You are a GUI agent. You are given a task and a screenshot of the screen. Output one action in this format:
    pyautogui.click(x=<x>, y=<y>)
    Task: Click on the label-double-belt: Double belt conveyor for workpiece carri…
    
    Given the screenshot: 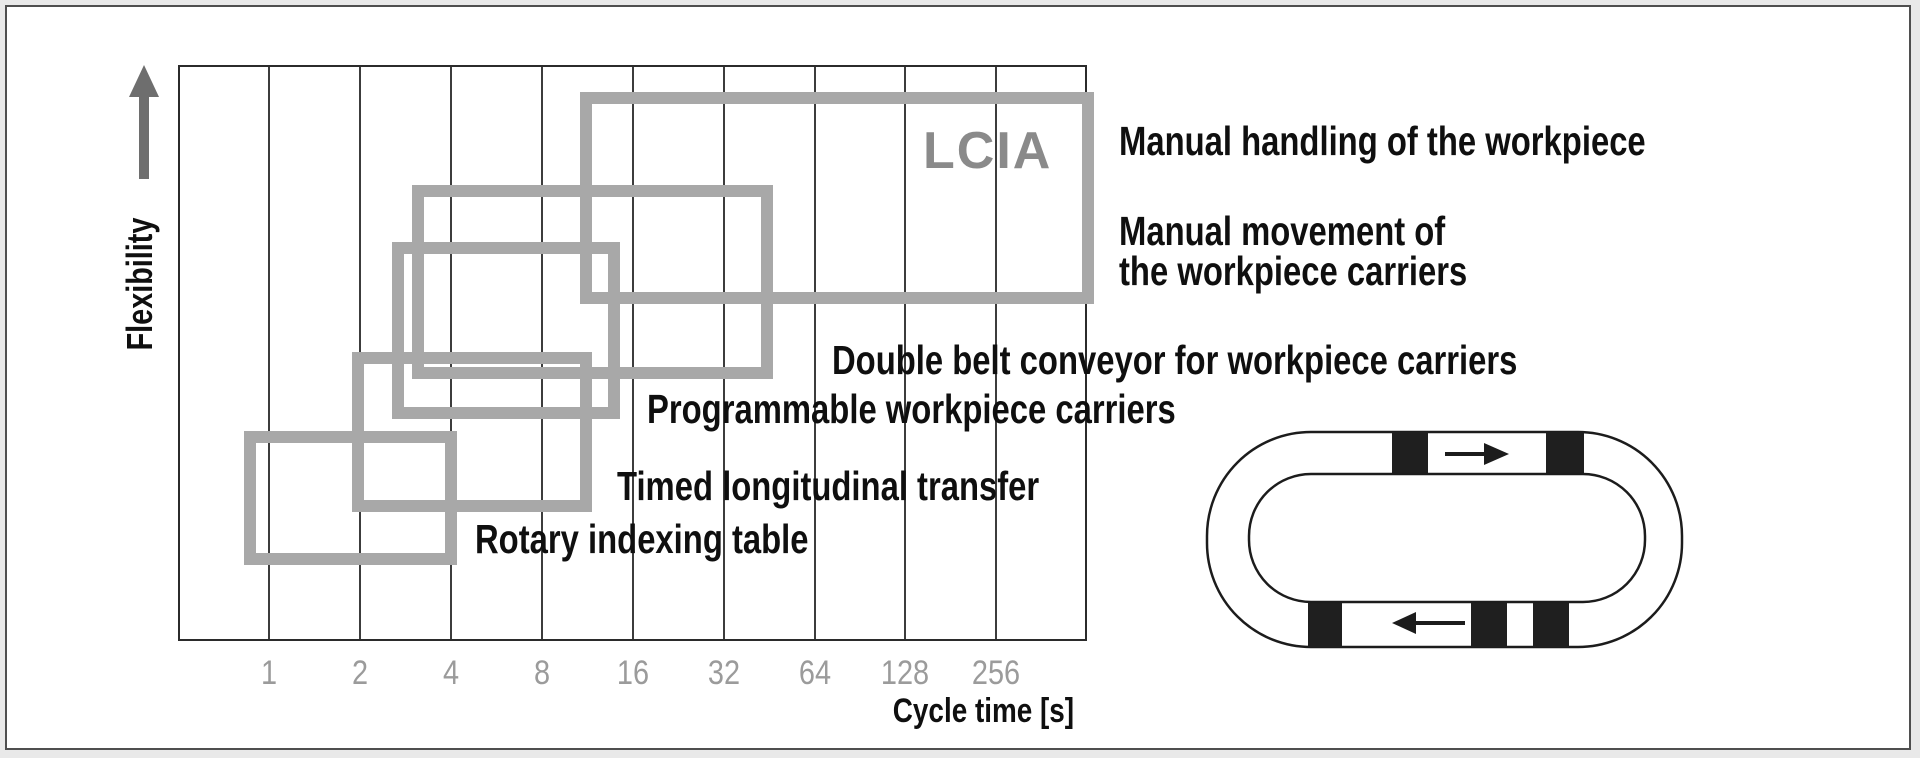 What is the action you would take?
    pyautogui.click(x=1175, y=360)
    